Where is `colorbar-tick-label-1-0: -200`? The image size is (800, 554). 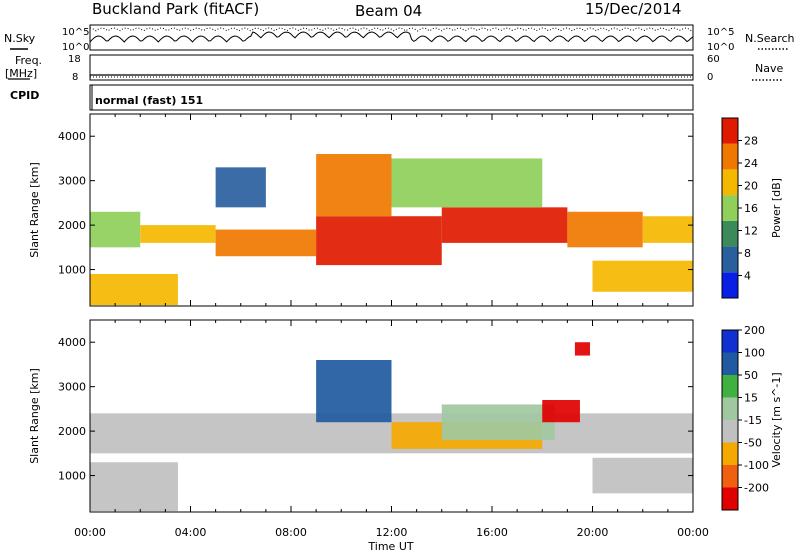 colorbar-tick-label-1-0: -200 is located at coordinates (756, 488).